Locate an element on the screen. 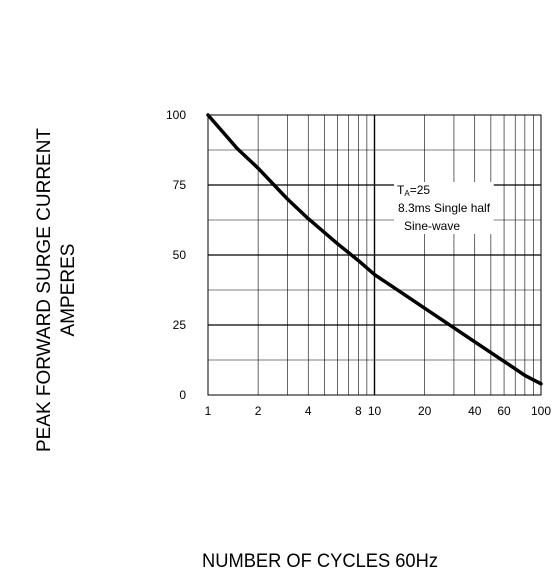  annotation-line2: 8.3ms Single half is located at coordinates (444, 208).